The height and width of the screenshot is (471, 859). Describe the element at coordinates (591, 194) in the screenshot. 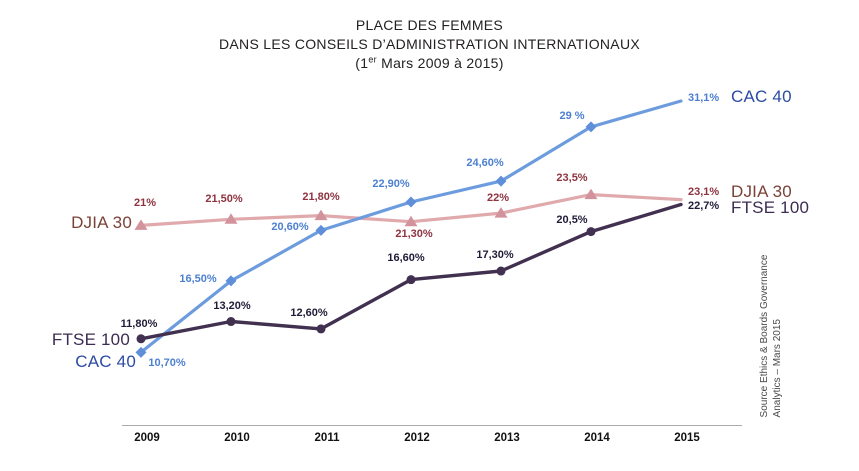

I see `marker-djia-30-2014` at that location.